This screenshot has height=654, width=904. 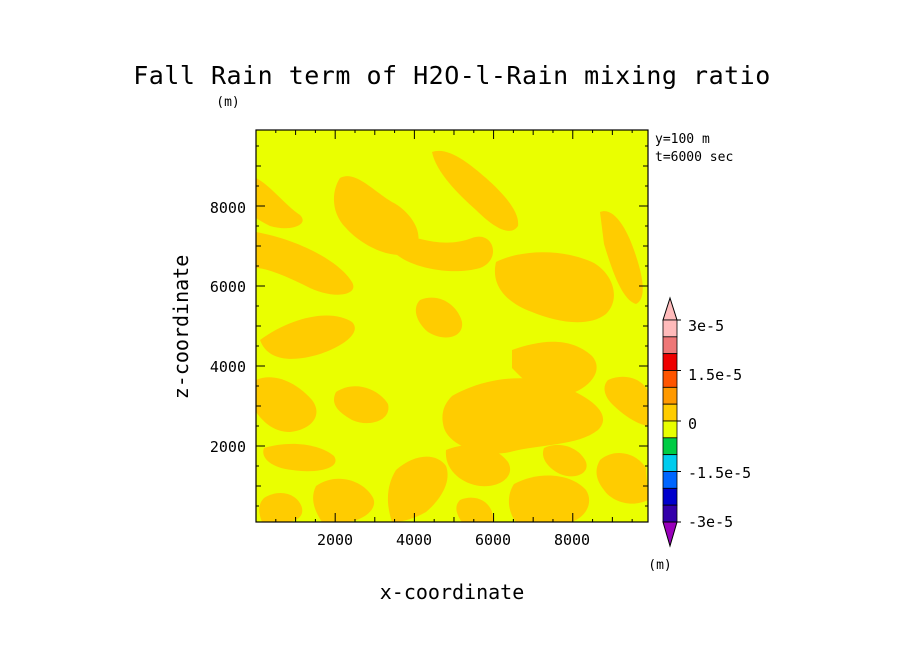 I want to click on colorbar-cap-bottom, so click(x=670, y=534).